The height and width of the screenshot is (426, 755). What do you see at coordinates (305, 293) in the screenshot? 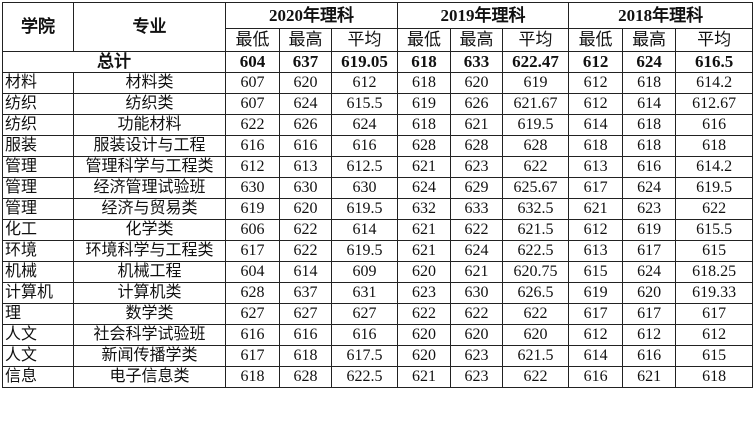
I see `score: 637` at bounding box center [305, 293].